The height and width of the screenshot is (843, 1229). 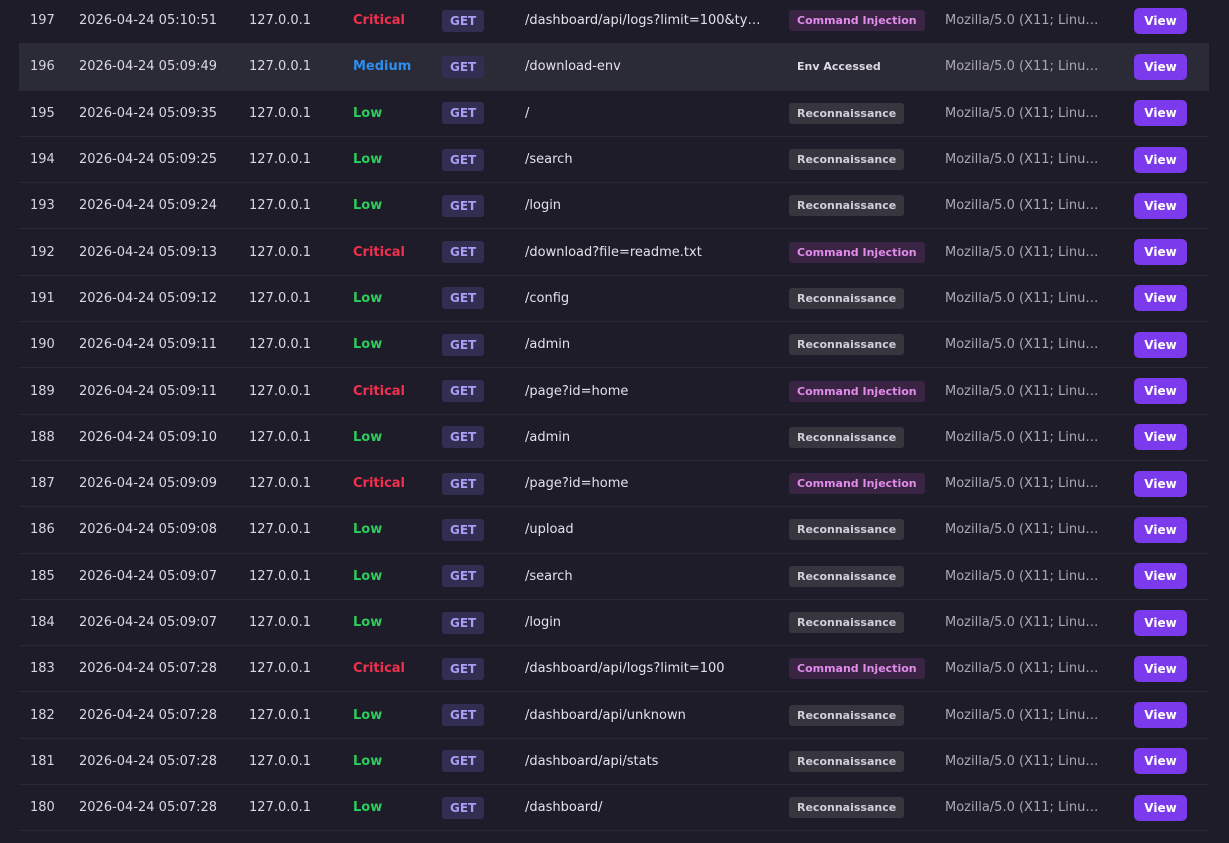 I want to click on log-id: 186, so click(x=42, y=530).